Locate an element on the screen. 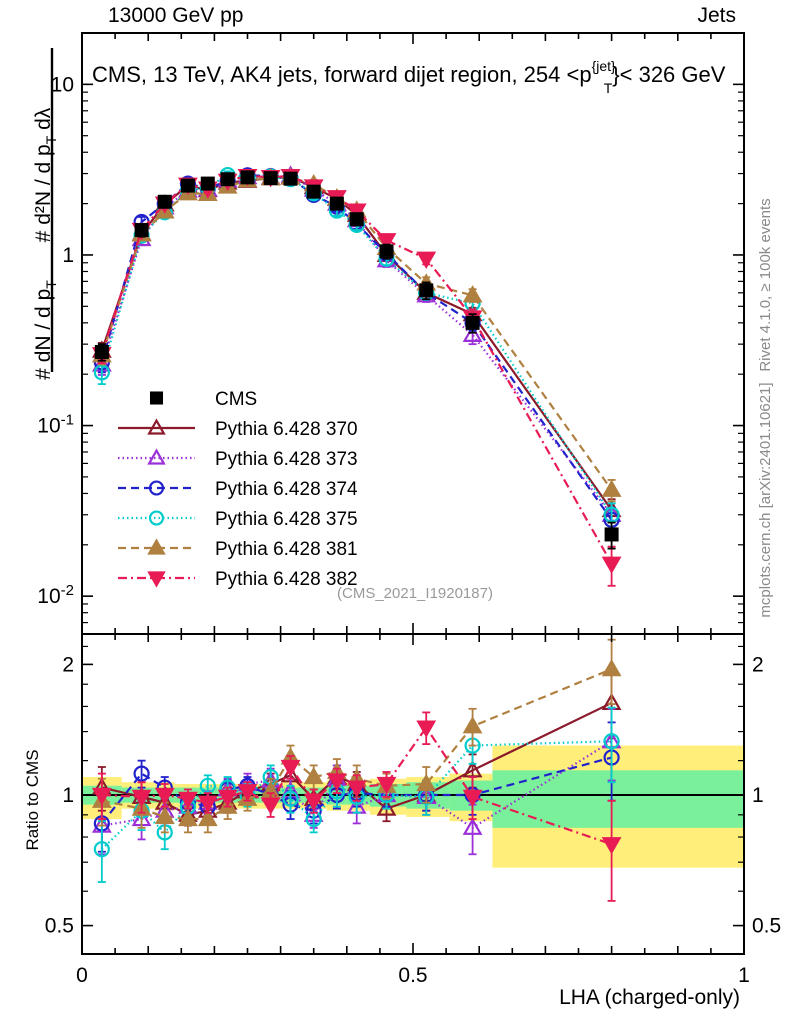 The width and height of the screenshot is (786, 1024). y-axis-tick-label: 10⁻¹ is located at coordinates (55, 425).